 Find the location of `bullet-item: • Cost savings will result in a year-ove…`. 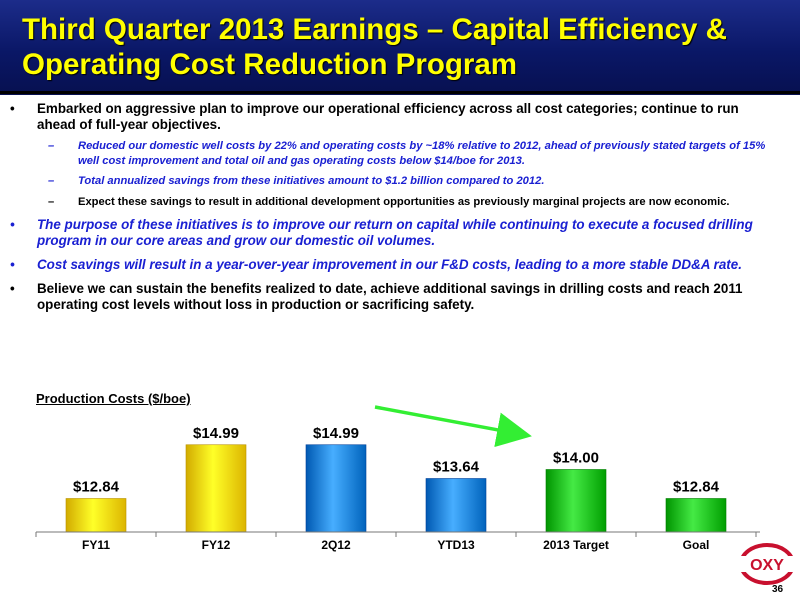

bullet-item: • Cost savings will result in a year-ove… is located at coordinates (395, 265).